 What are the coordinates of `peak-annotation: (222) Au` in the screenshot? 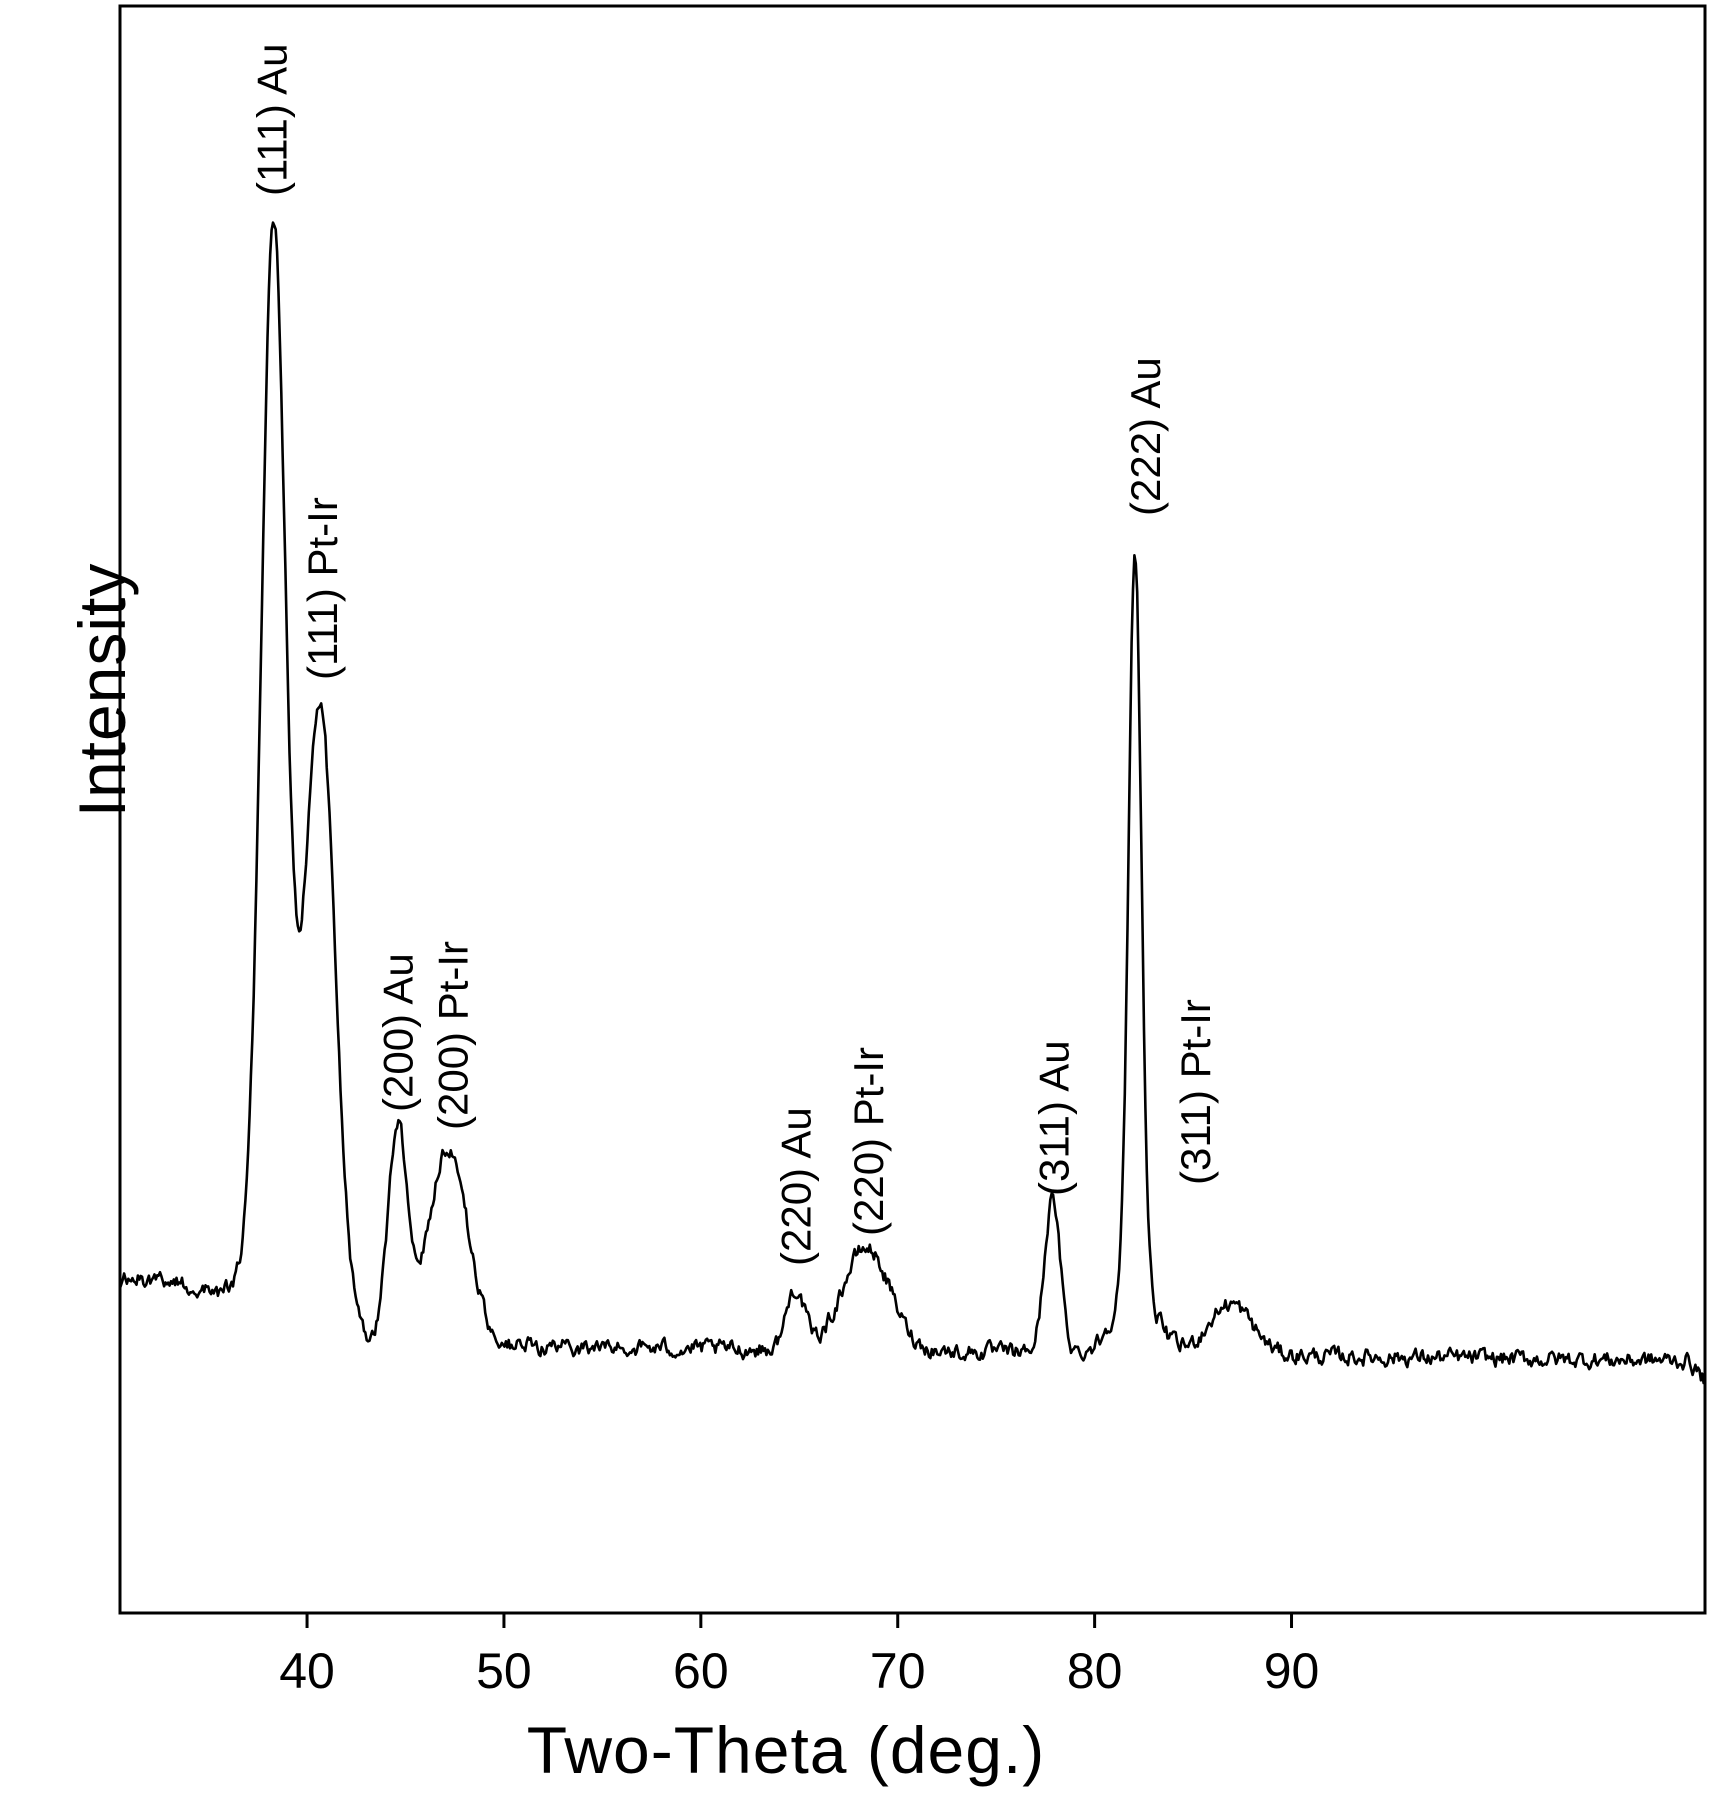 It's located at (1145, 436).